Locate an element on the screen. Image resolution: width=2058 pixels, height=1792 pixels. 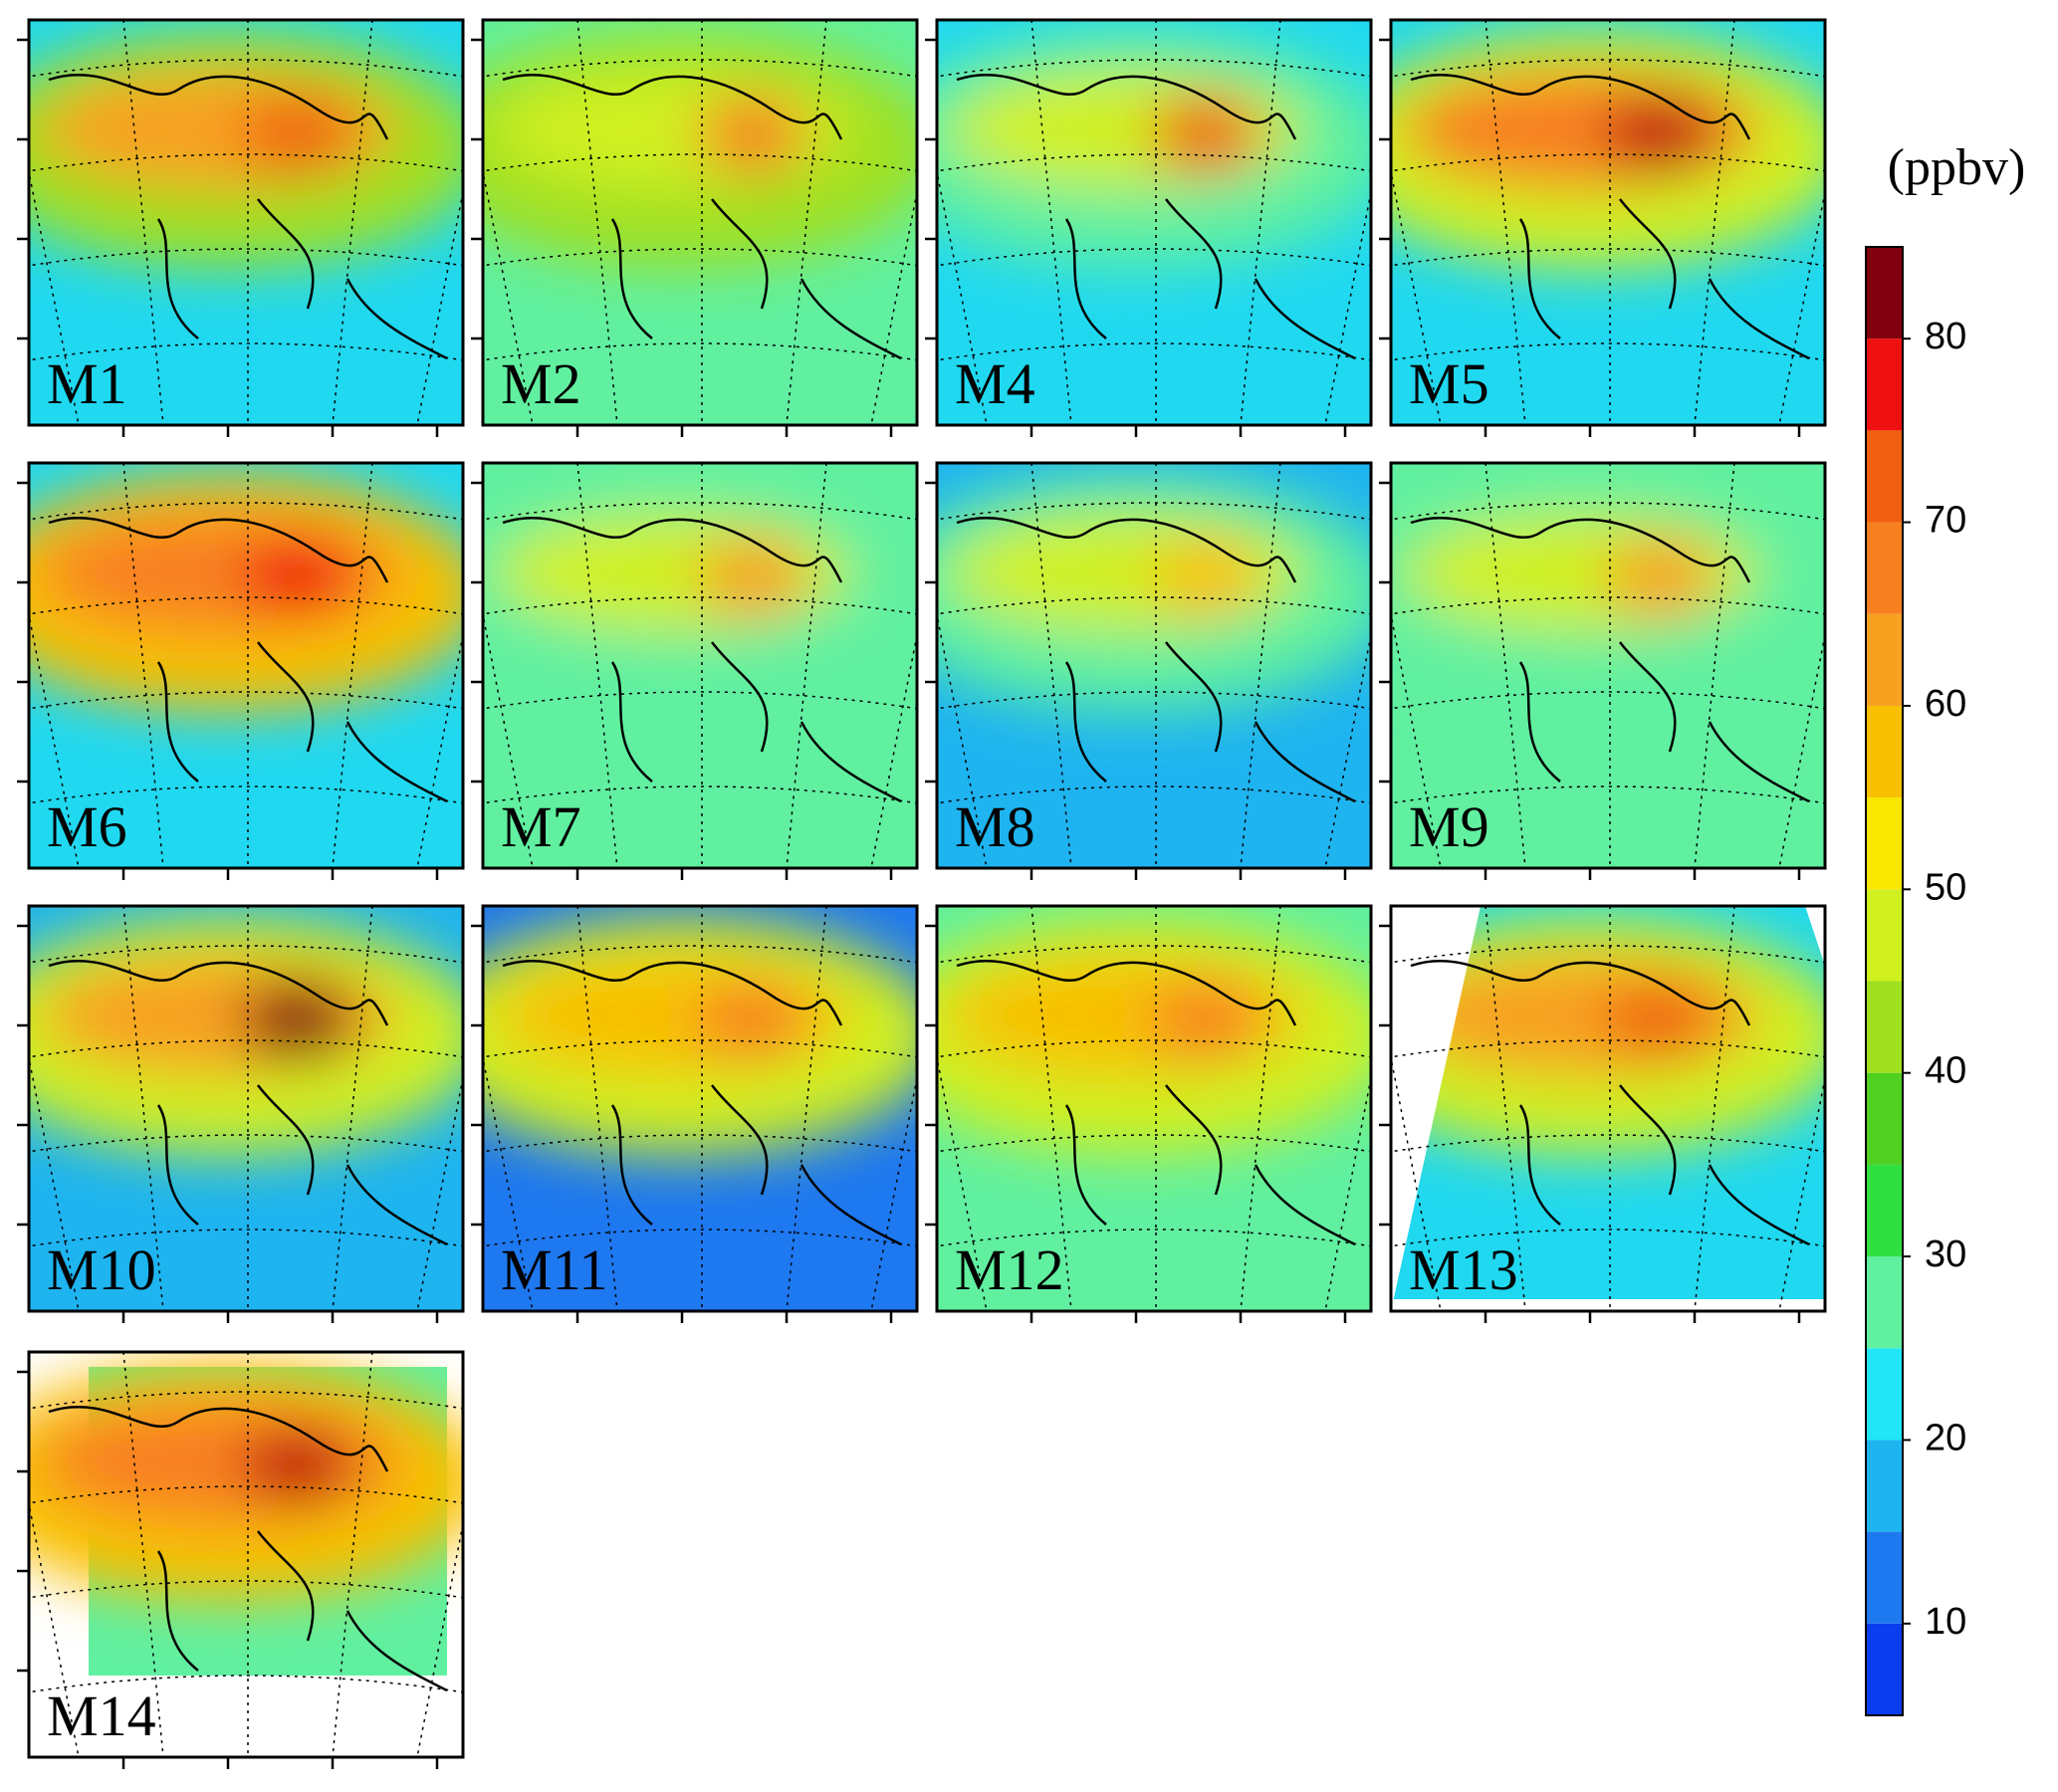
map-panel: M8 is located at coordinates (1149, 671).